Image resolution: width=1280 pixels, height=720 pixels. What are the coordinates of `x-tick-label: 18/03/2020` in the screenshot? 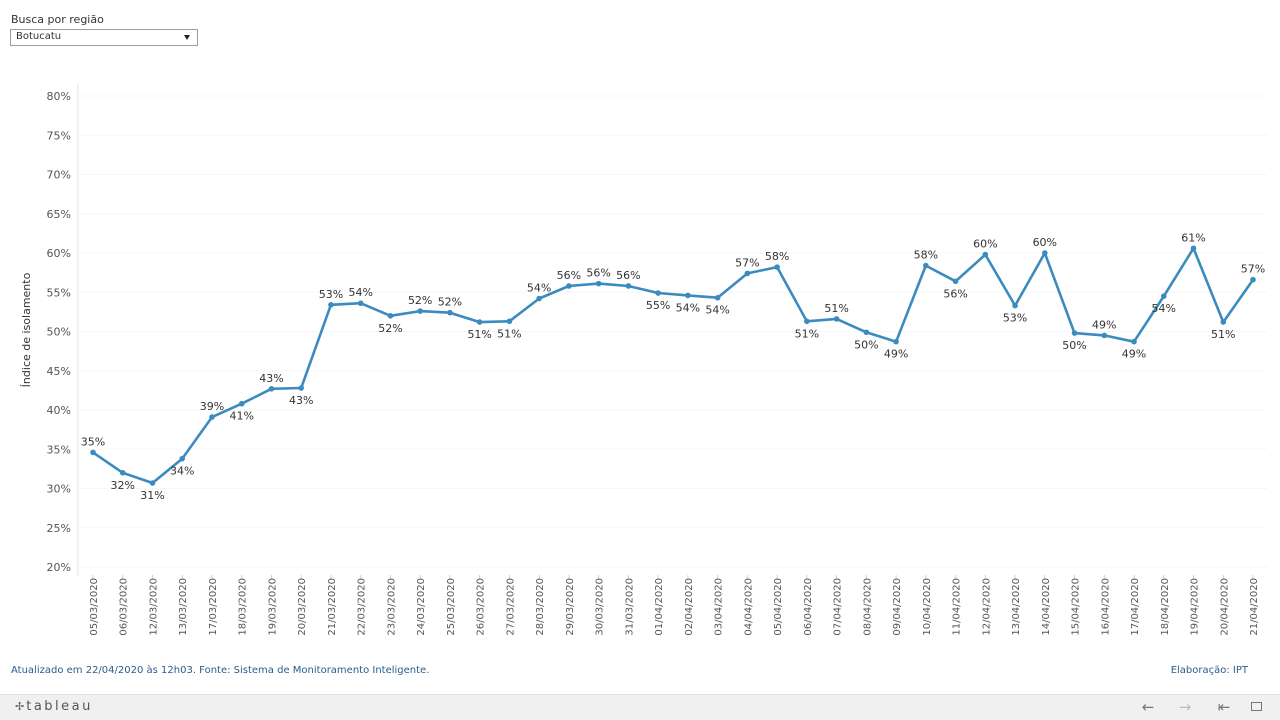 It's located at (243, 607).